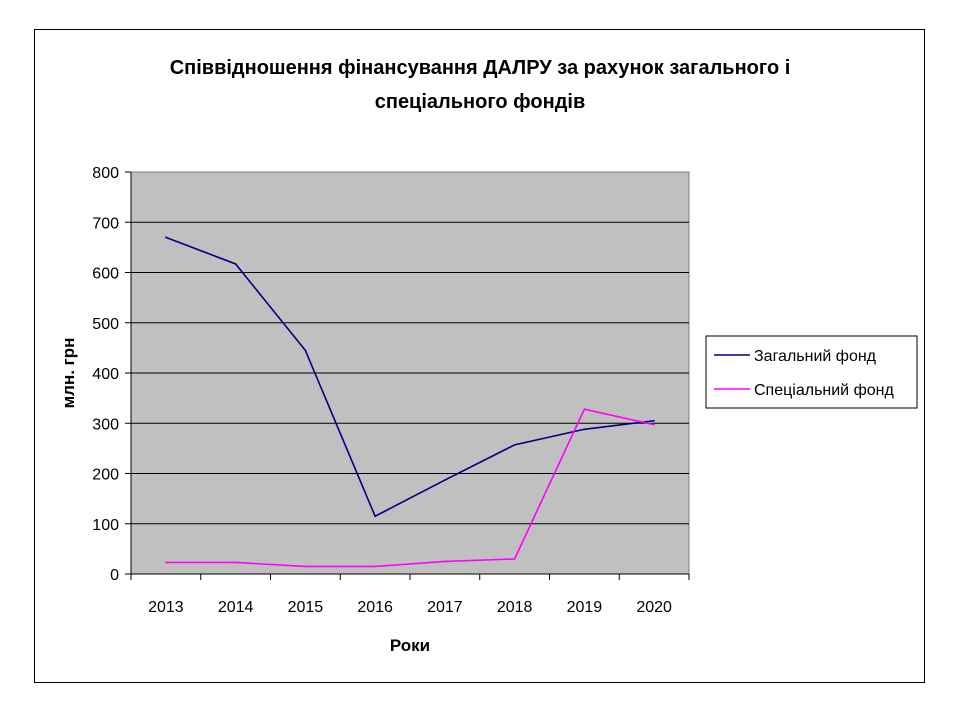  Describe the element at coordinates (375, 607) in the screenshot. I see `x-tick-label: 2016` at that location.